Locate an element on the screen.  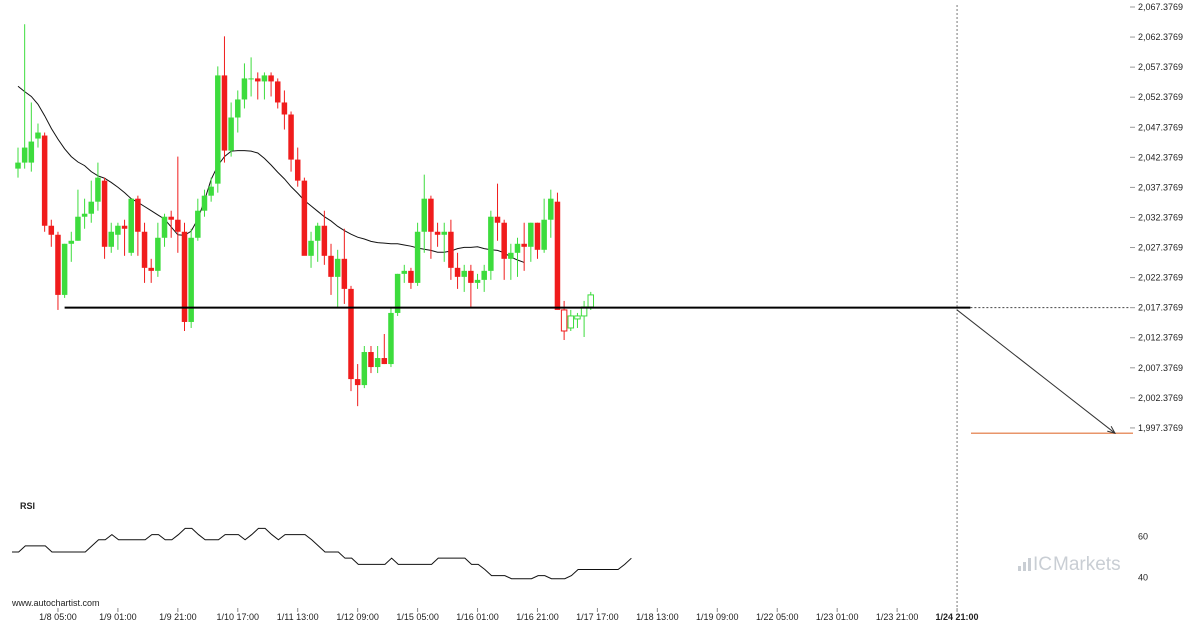
price-tick-label: 2,067.3769 is located at coordinates (1160, 7).